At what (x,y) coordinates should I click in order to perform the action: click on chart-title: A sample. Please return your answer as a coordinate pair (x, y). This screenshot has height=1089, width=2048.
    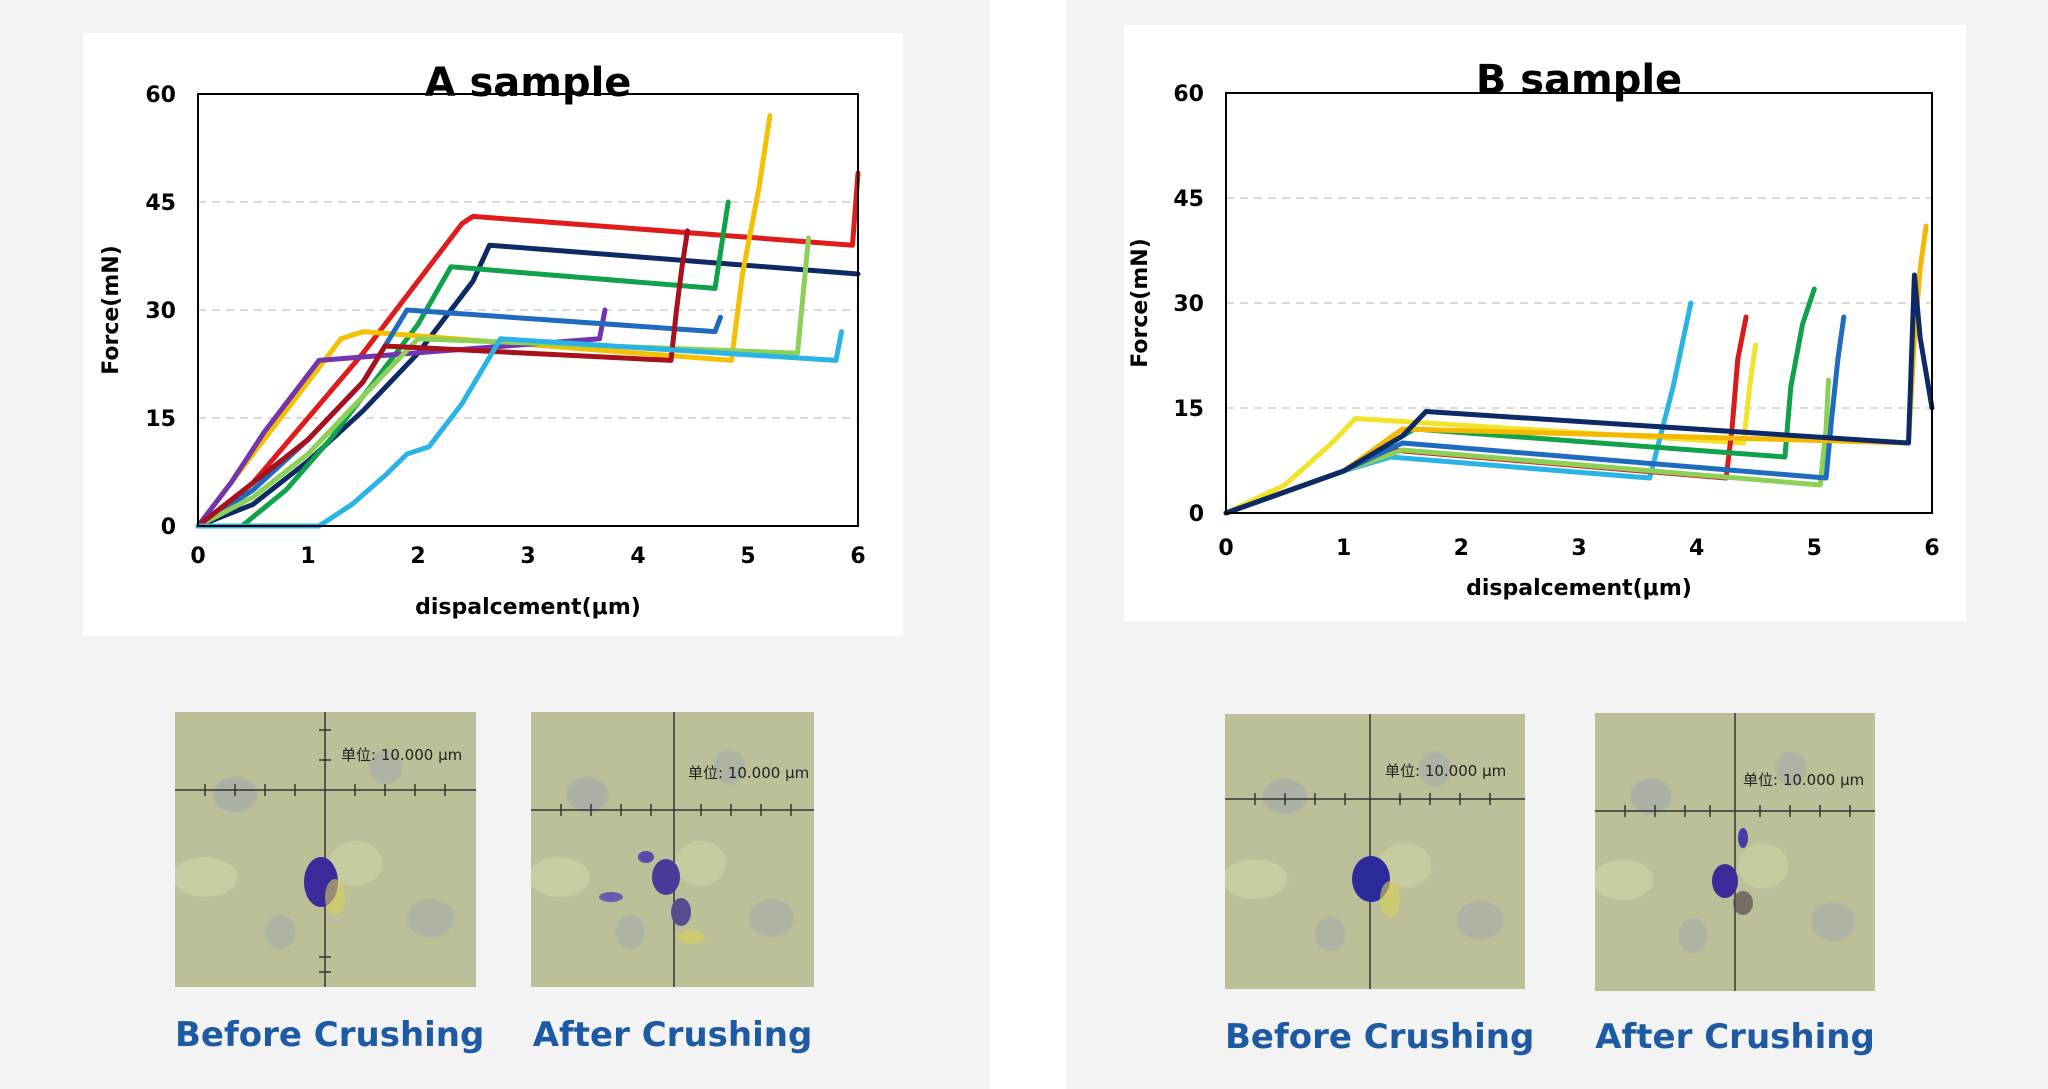
    Looking at the image, I should click on (528, 83).